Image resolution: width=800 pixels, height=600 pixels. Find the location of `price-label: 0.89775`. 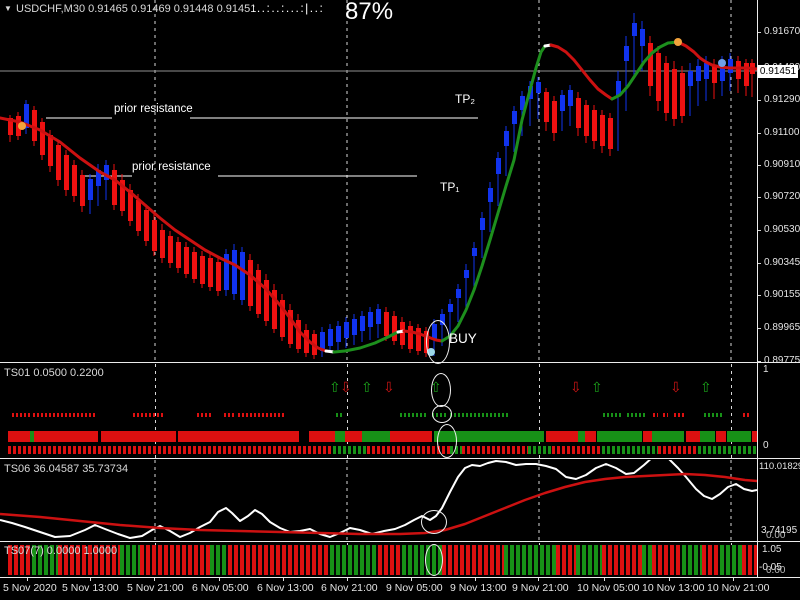

price-label: 0.89775 is located at coordinates (782, 360).